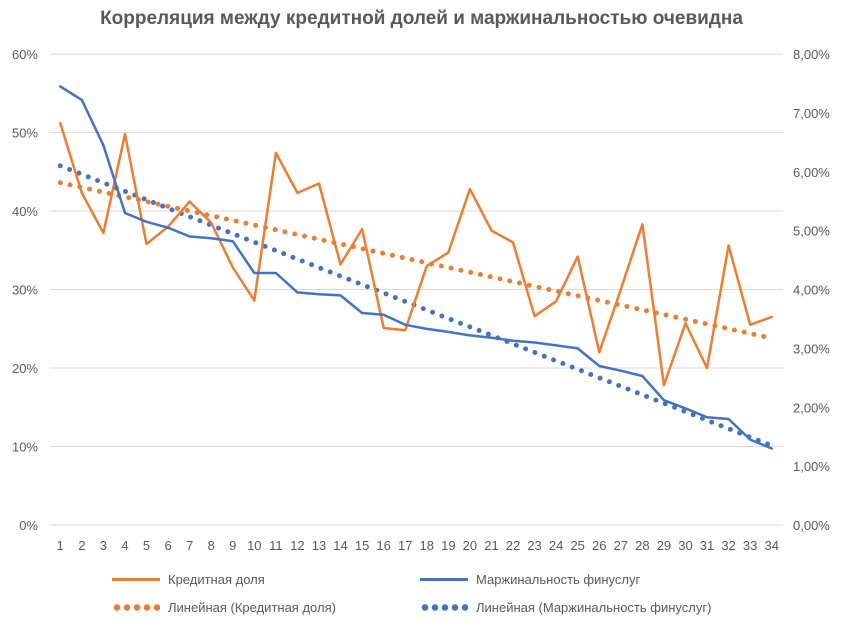 This screenshot has height=628, width=843. Describe the element at coordinates (25, 54) in the screenshot. I see `left-tick-label: 60%` at that location.